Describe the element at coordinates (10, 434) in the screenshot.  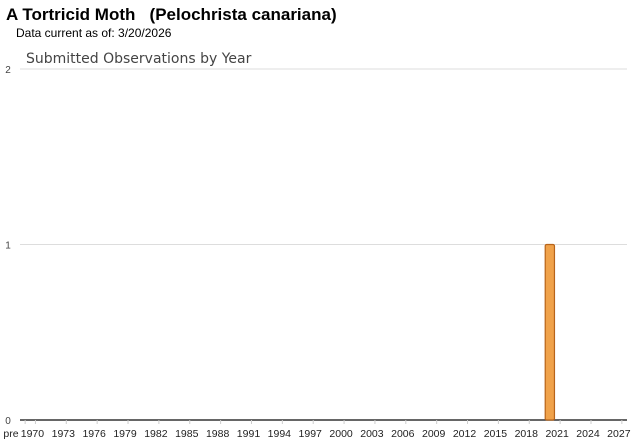
I see `x-tick-label: pre` at that location.